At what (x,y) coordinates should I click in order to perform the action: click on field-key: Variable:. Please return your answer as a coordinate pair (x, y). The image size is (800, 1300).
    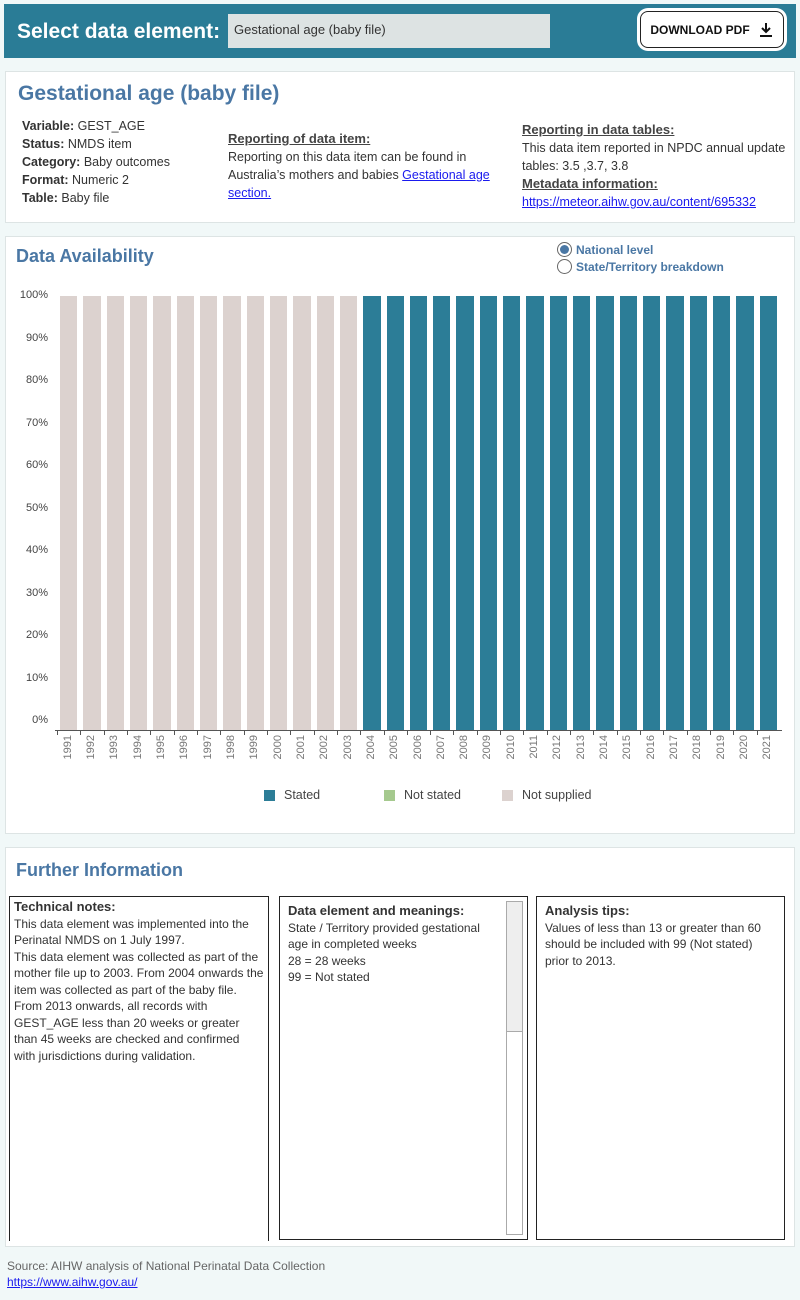
    Looking at the image, I should click on (48, 126).